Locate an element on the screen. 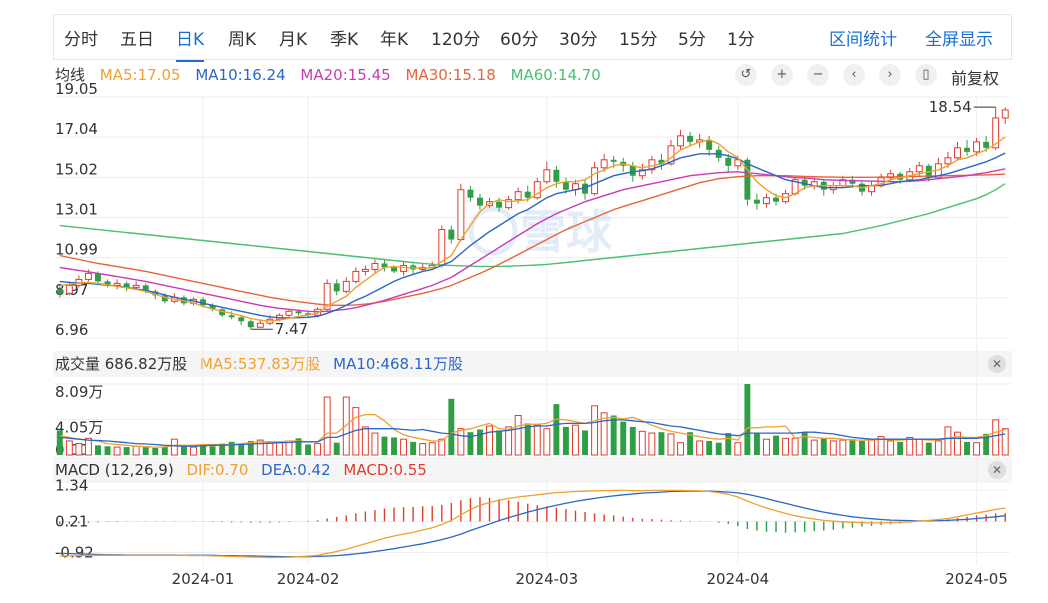 The image size is (1048, 603). tab-30fen: 30分 is located at coordinates (578, 40).